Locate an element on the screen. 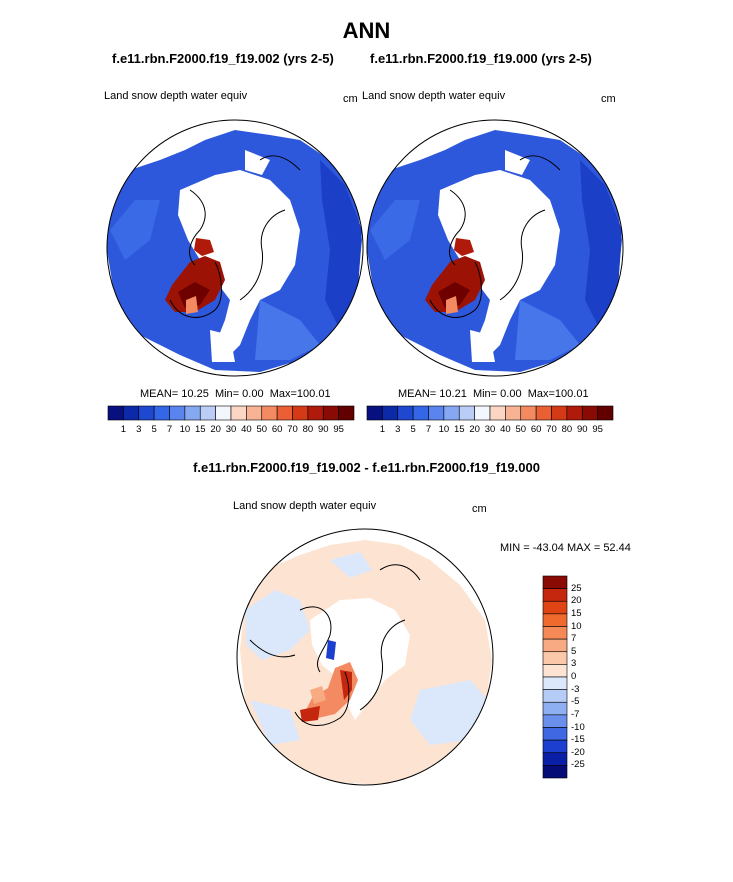 This screenshot has width=733, height=882. colorbar-panel-2-tick-label: 80 is located at coordinates (567, 429).